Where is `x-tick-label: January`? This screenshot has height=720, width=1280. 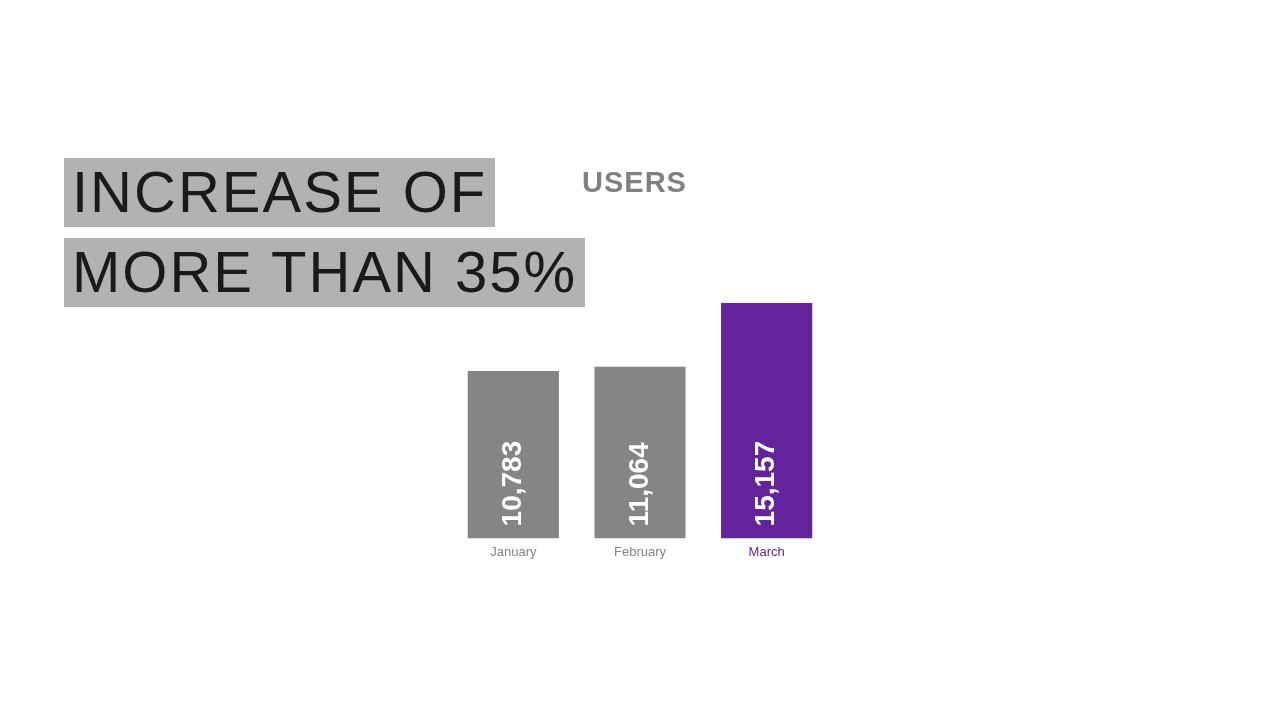
x-tick-label: January is located at coordinates (513, 551).